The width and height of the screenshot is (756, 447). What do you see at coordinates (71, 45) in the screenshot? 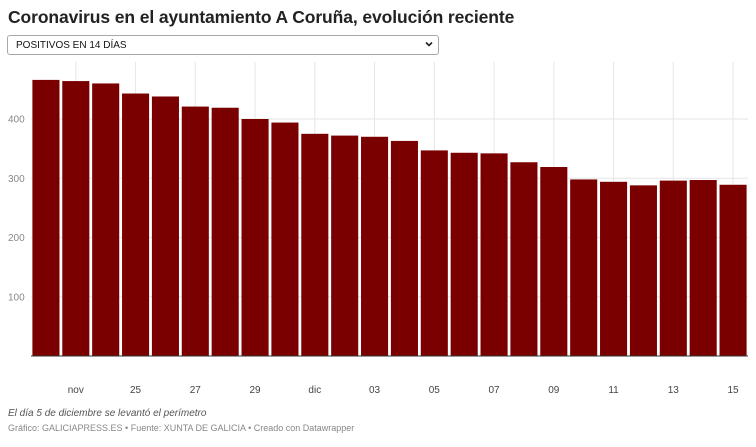
I see `metric-select-value: POSITIVOS EN 14 DÍAS` at bounding box center [71, 45].